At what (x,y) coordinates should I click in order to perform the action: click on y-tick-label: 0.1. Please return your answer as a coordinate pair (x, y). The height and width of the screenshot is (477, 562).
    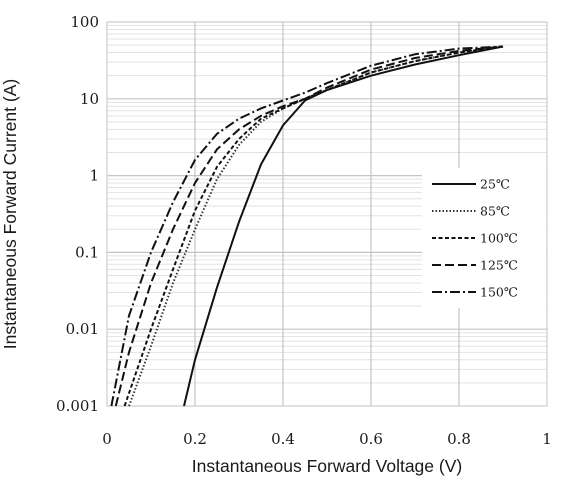
    Looking at the image, I should click on (87, 252).